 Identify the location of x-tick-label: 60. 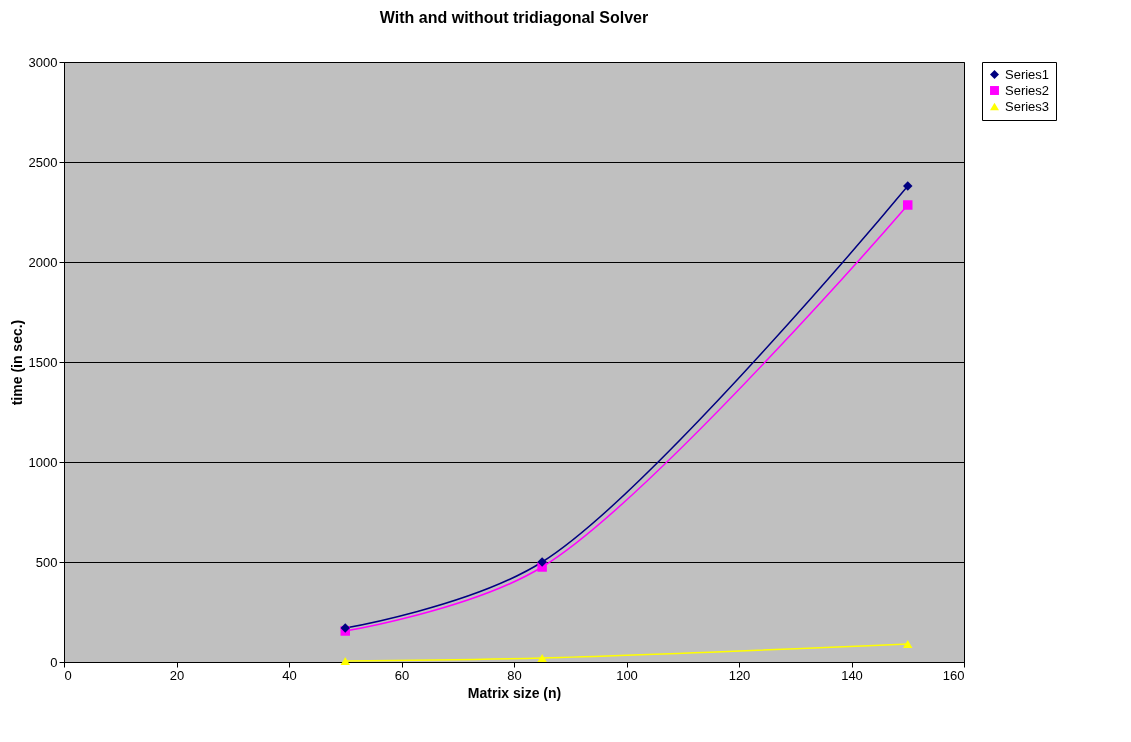
(402, 675).